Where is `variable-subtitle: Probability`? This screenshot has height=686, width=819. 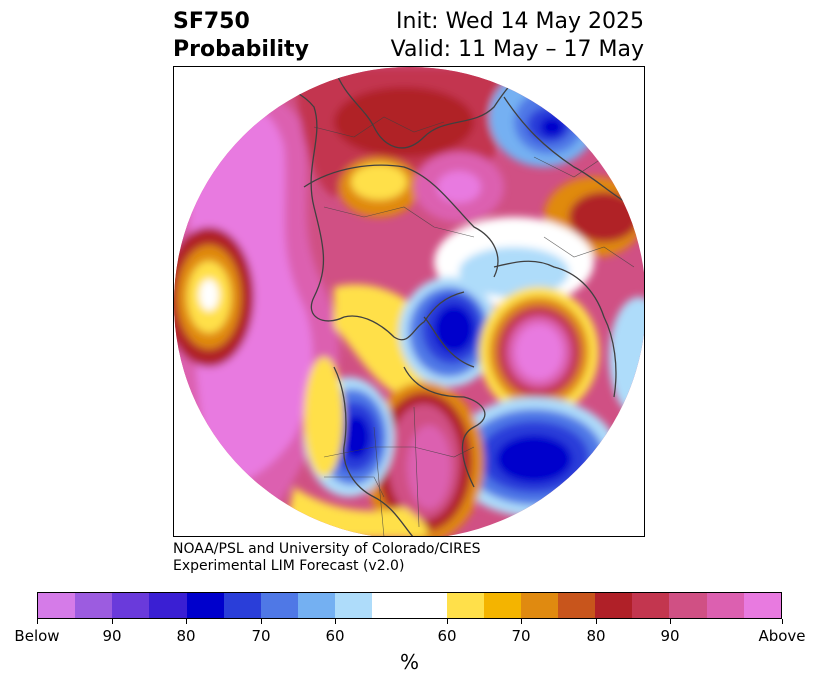 variable-subtitle: Probability is located at coordinates (241, 49).